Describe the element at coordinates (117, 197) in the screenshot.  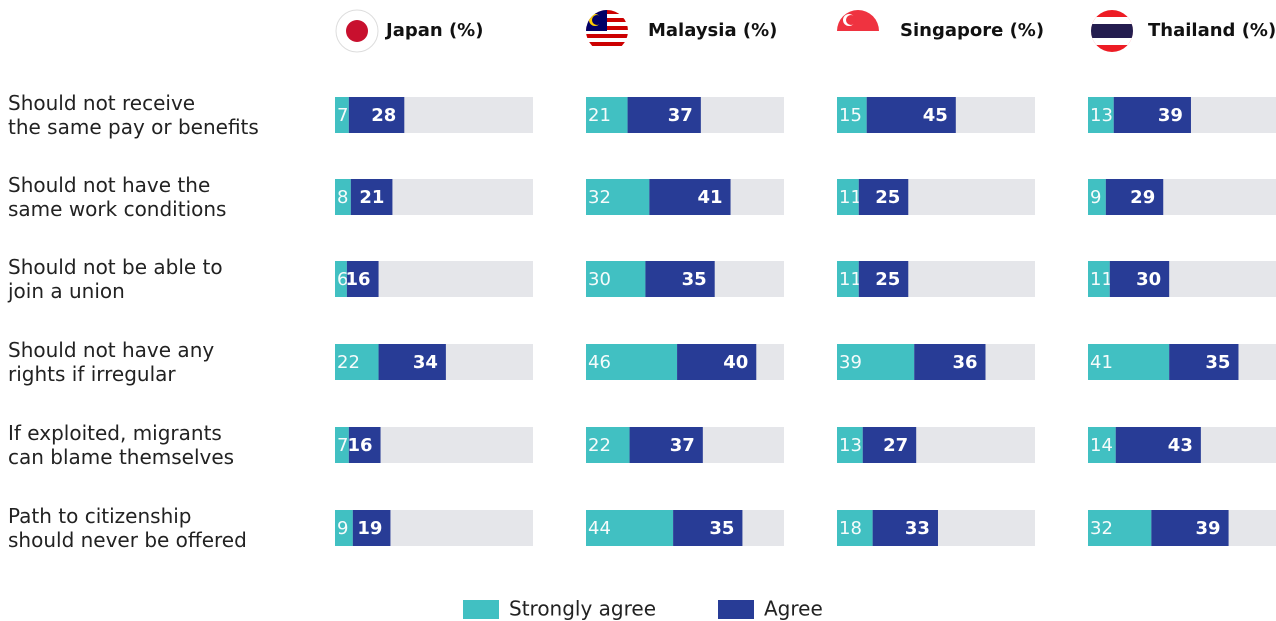
I see `row-label: Should not have the same work conditions` at that location.